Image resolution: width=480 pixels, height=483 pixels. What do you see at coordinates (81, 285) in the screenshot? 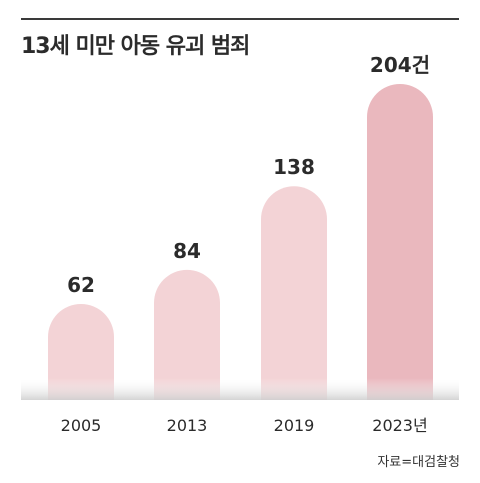
I see `value-label: 62` at bounding box center [81, 285].